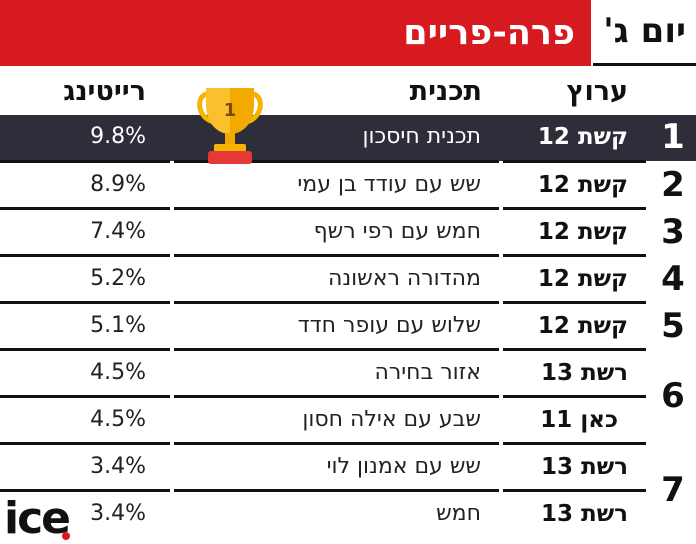 This screenshot has width=696, height=544. I want to click on day-box: יום ג', so click(644, 33).